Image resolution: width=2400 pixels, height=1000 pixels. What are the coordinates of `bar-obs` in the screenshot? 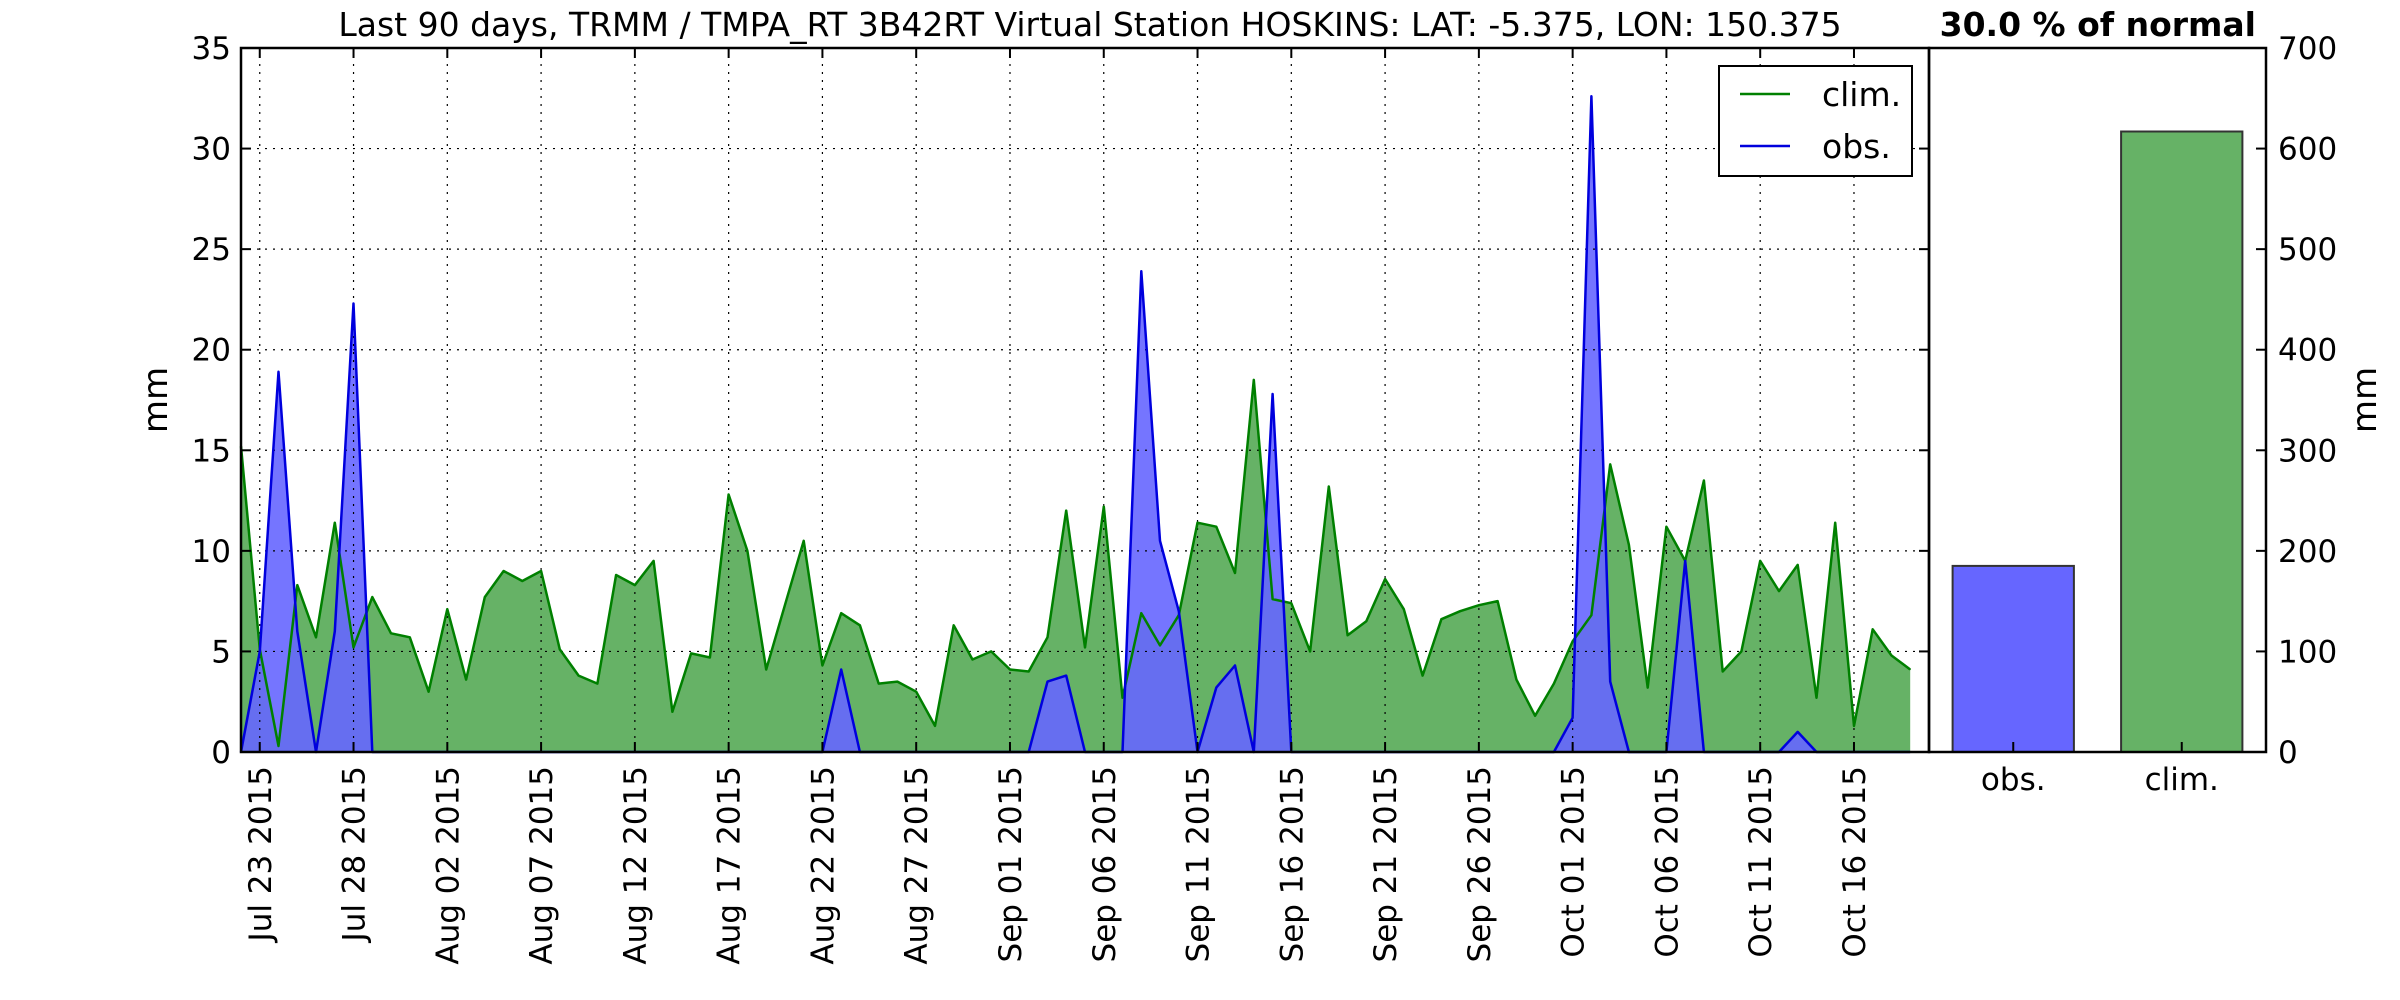 It's located at (2013, 659).